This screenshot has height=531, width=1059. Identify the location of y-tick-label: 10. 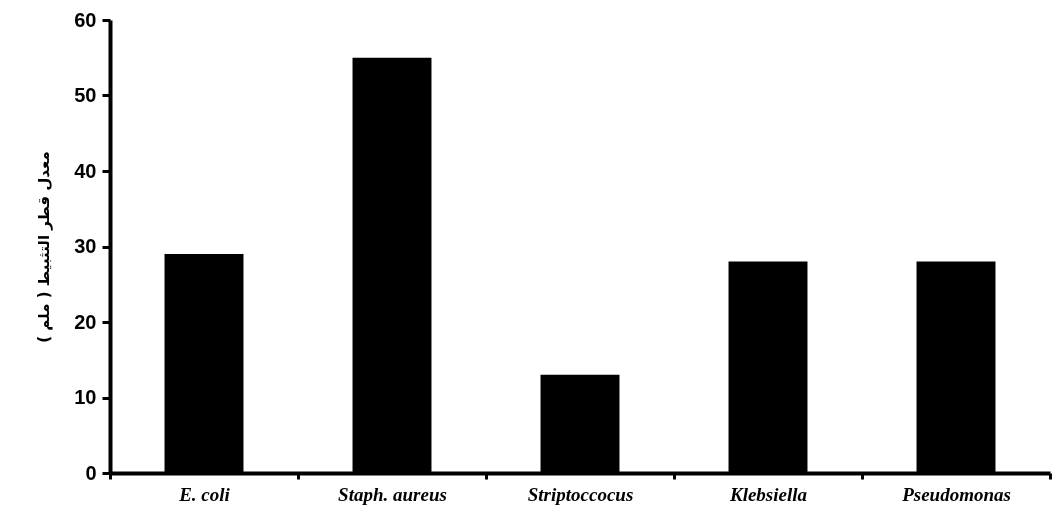
(85, 397).